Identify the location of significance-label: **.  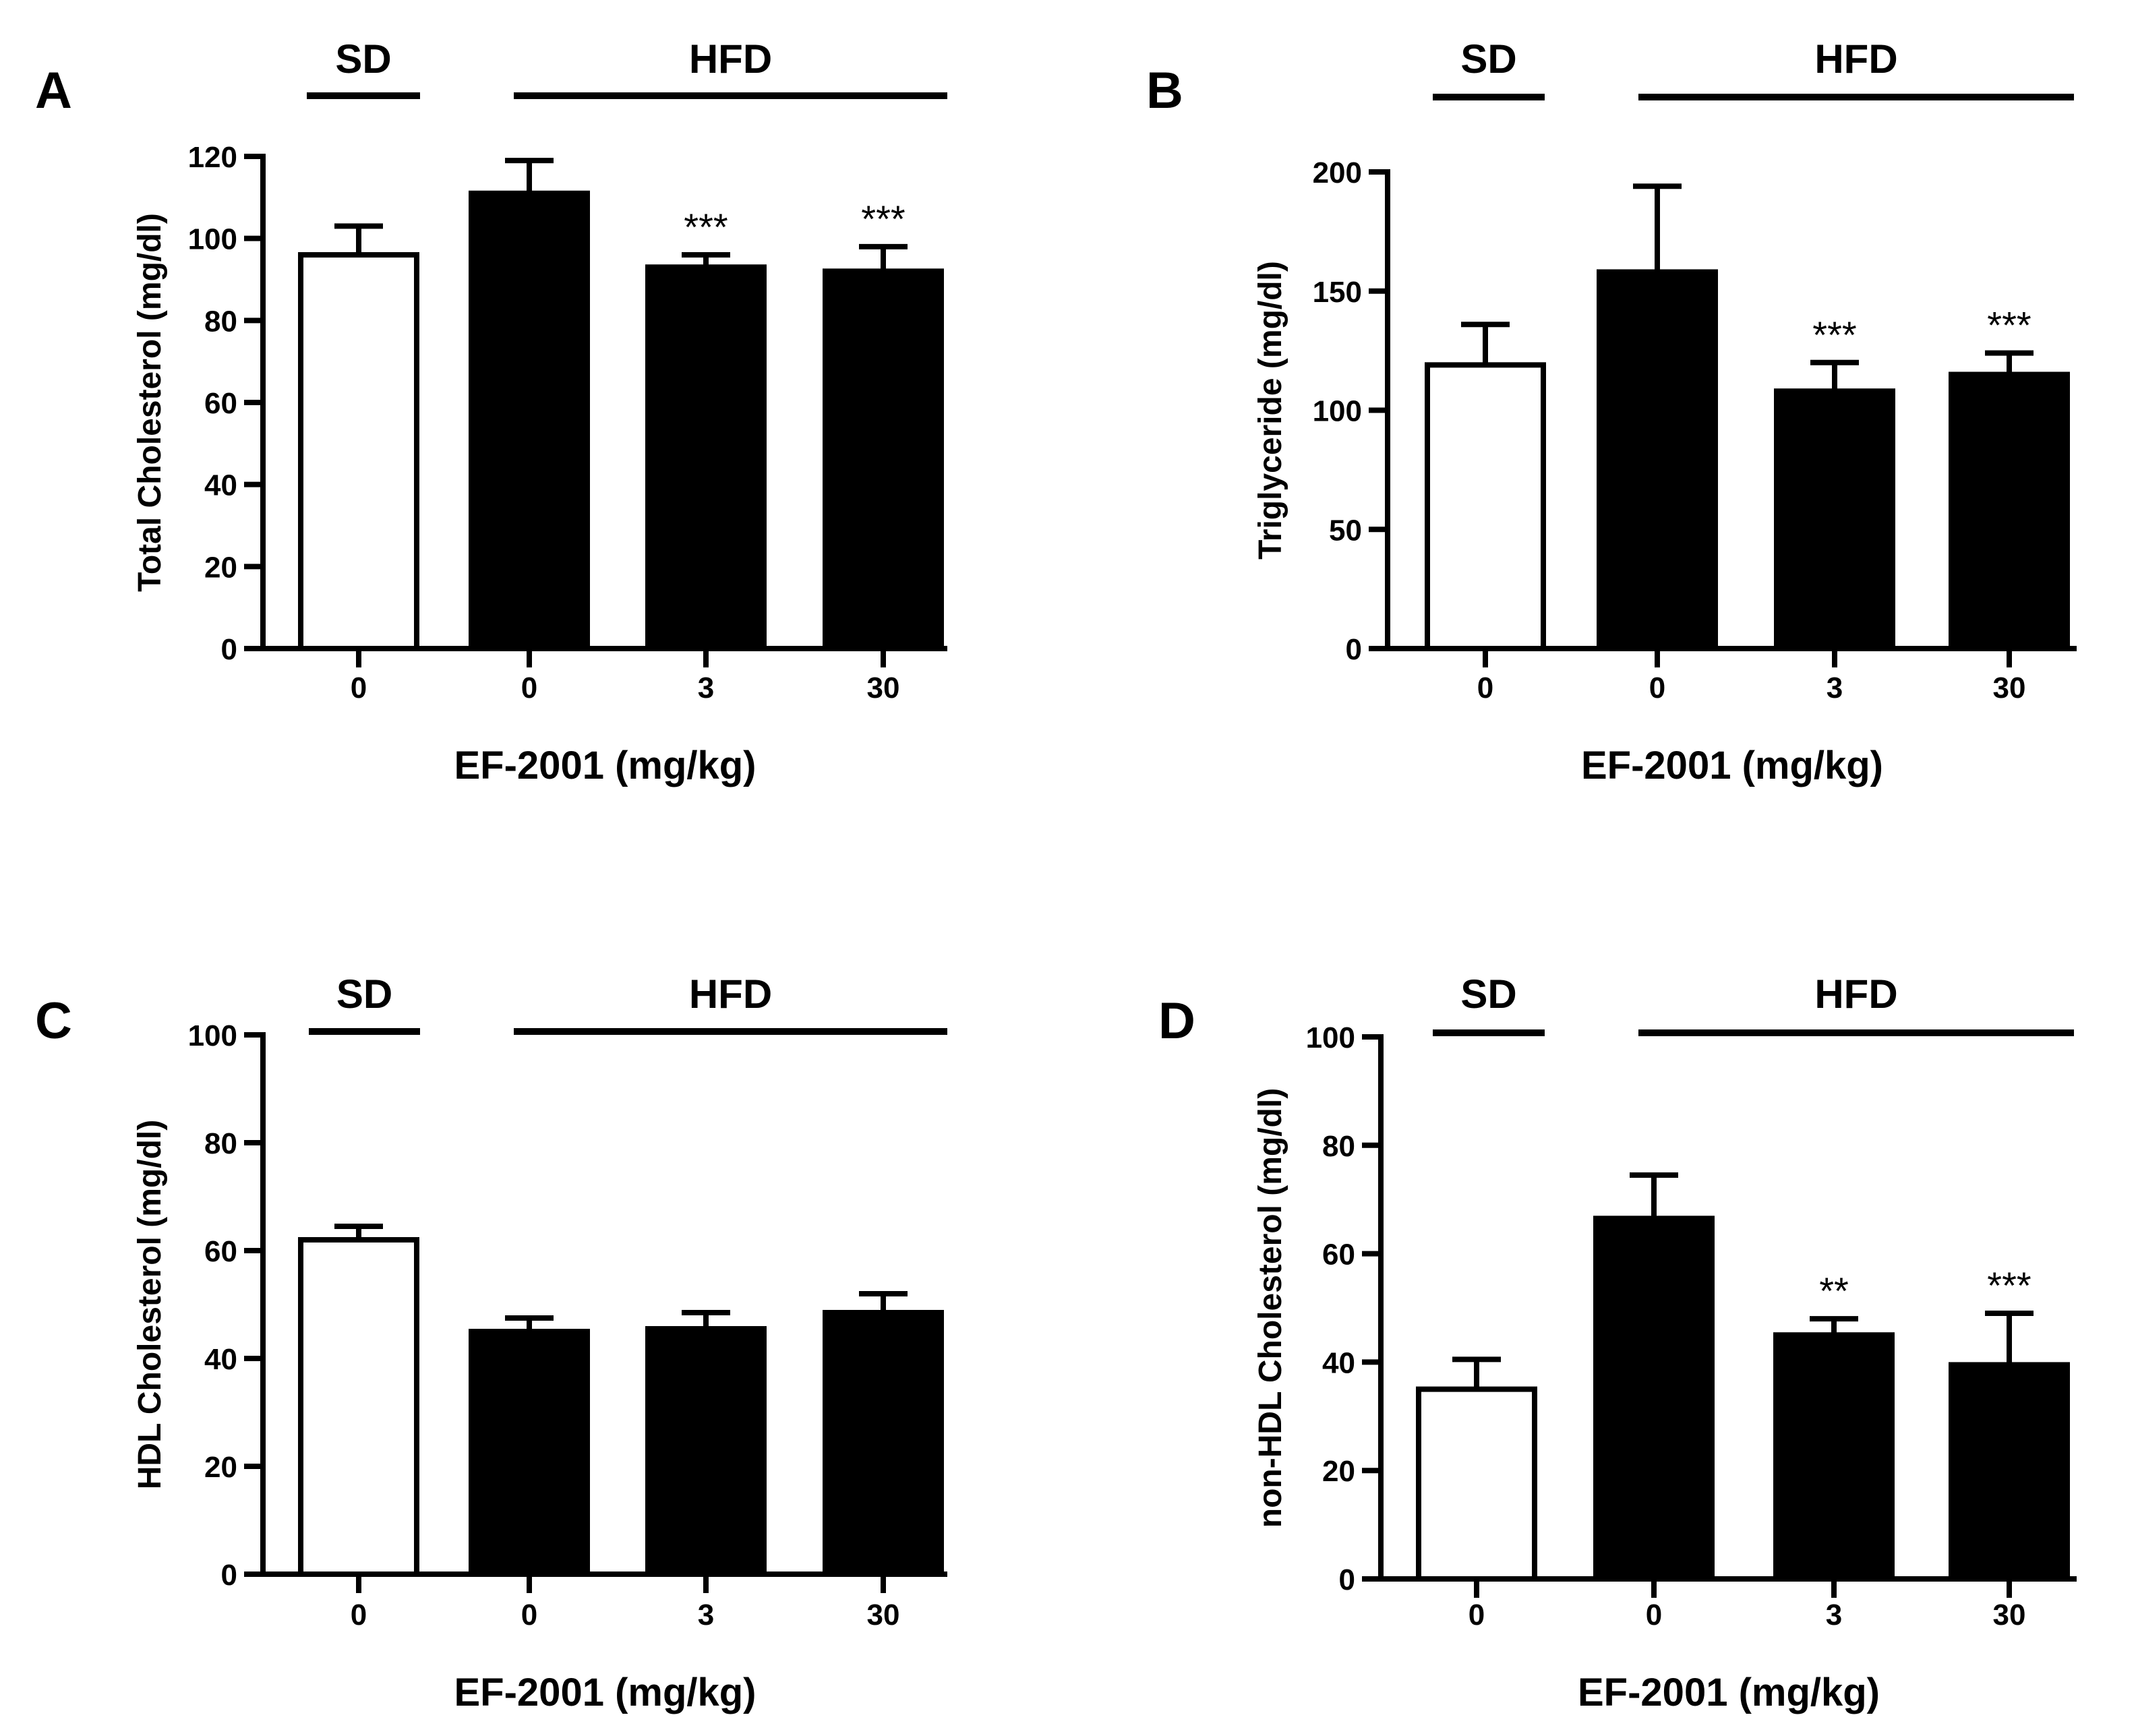
(1834, 1290).